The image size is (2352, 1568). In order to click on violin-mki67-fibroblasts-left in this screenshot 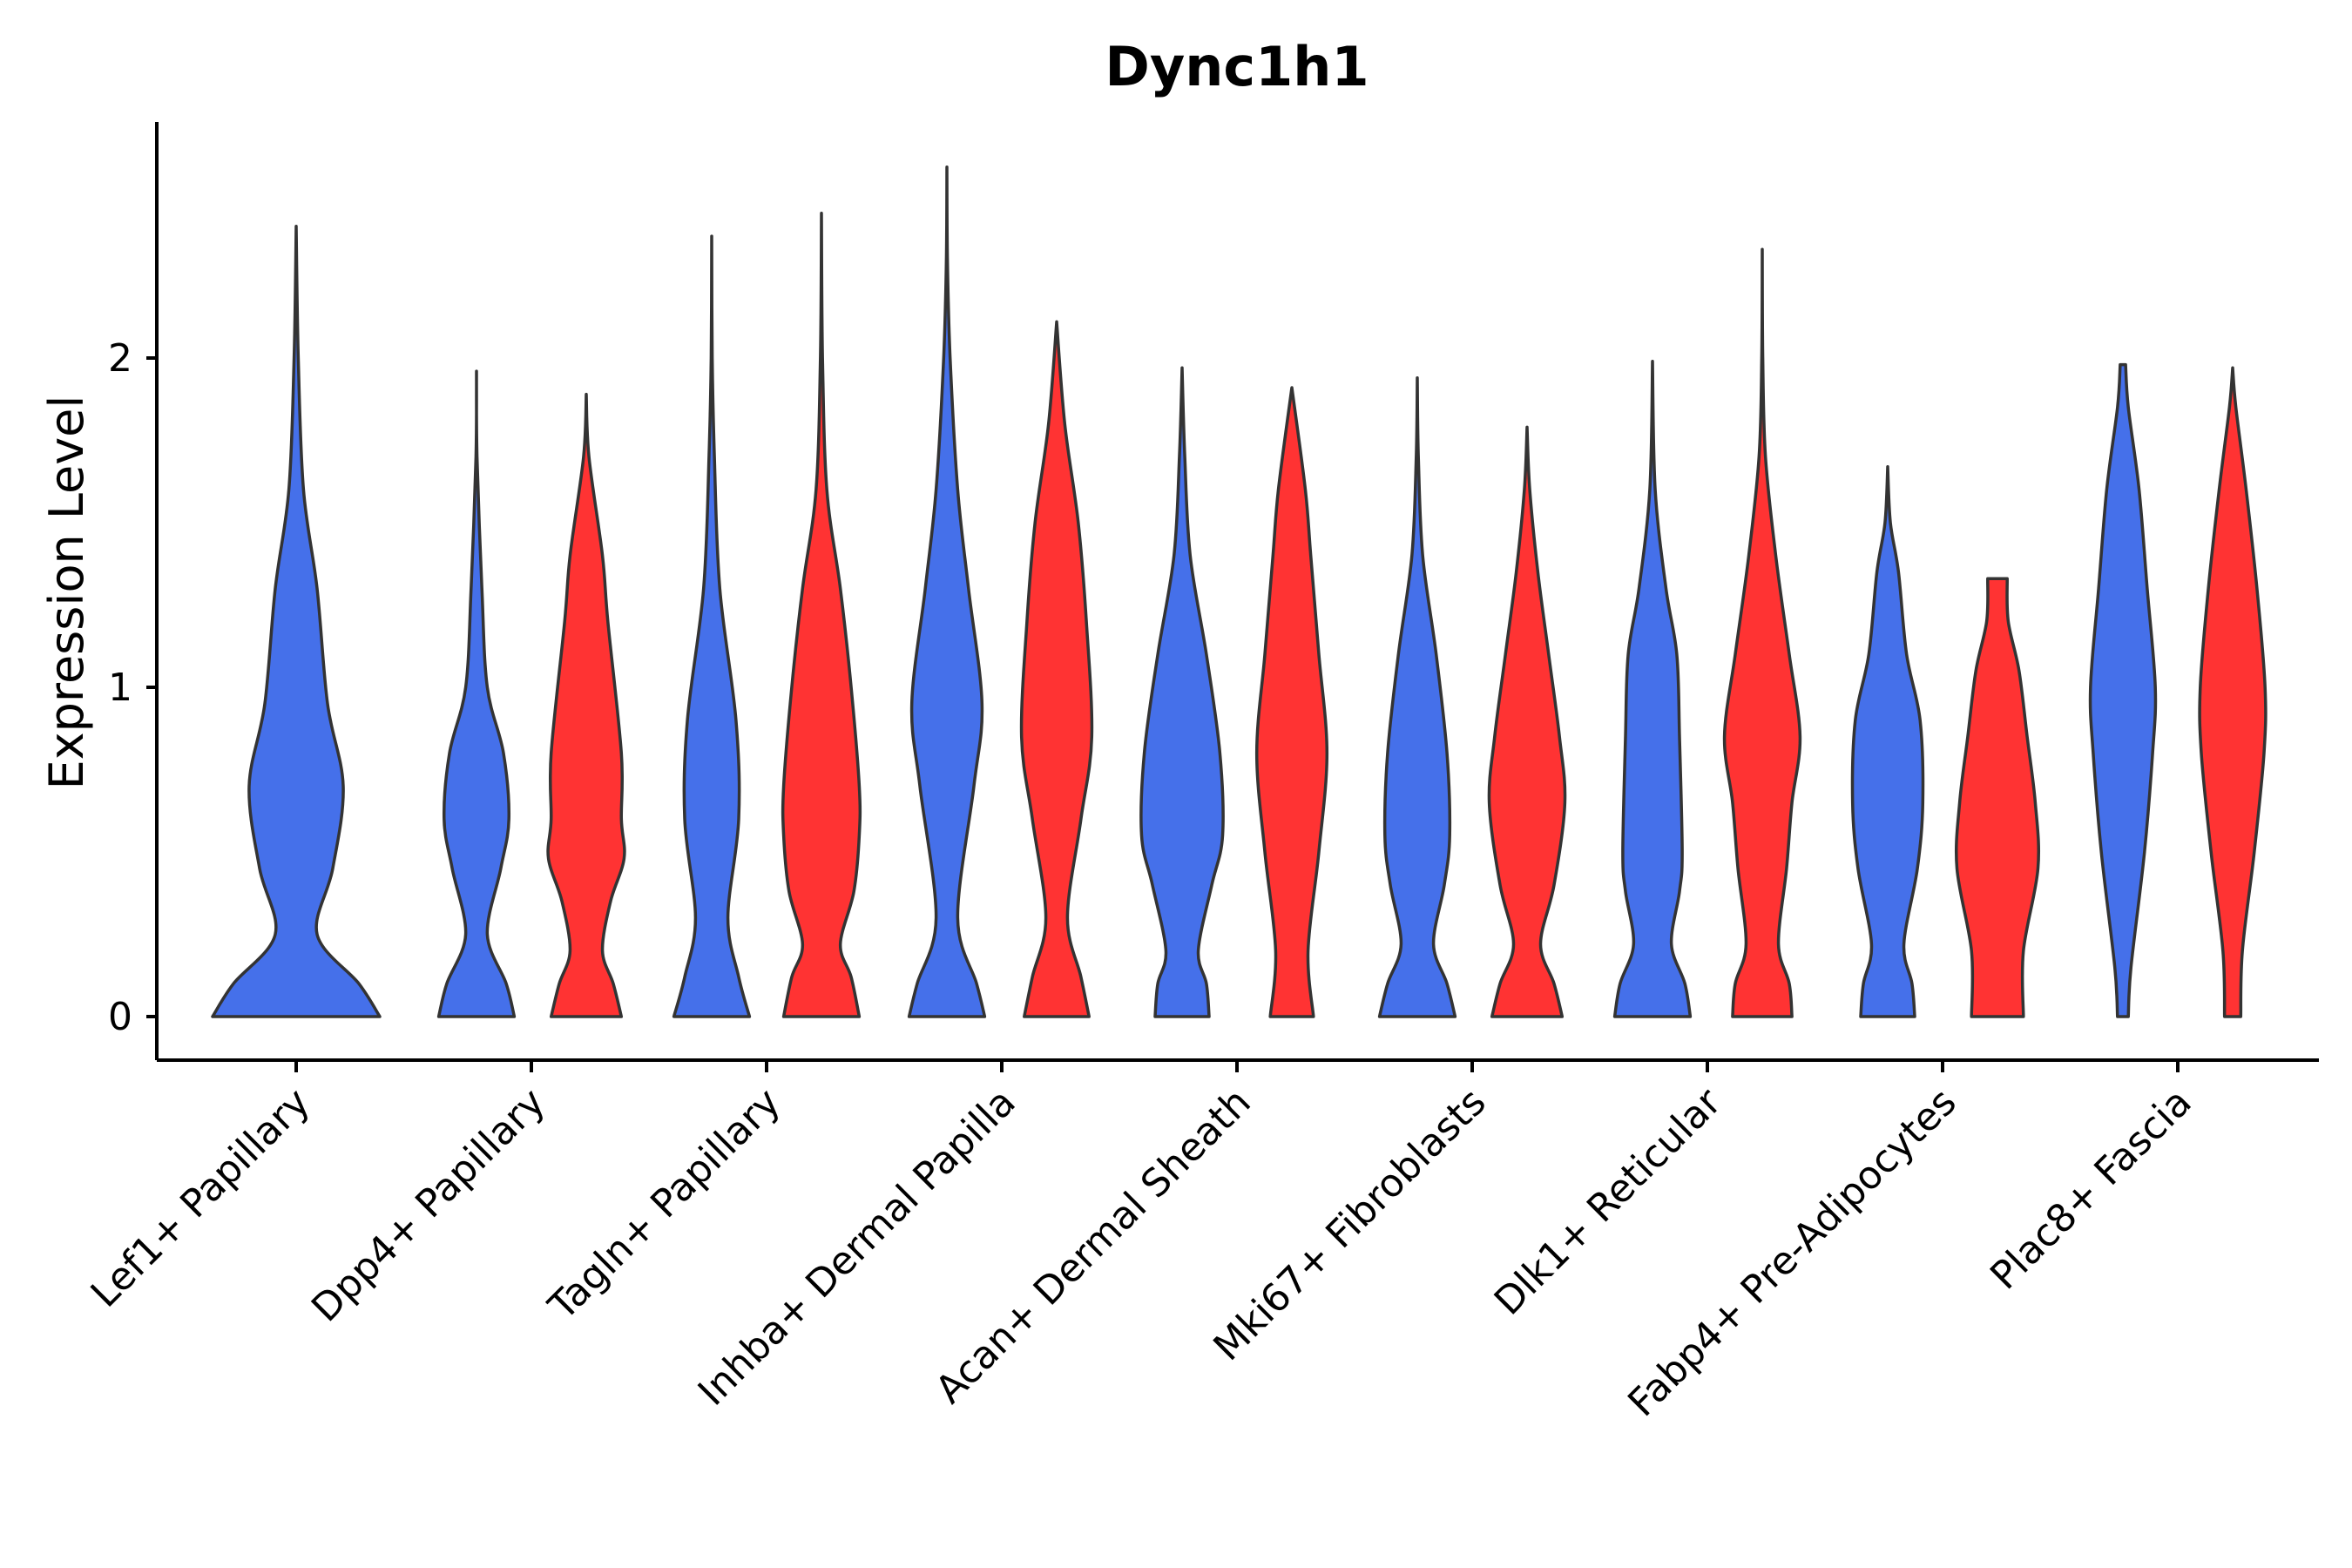, I will do `click(1417, 697)`.